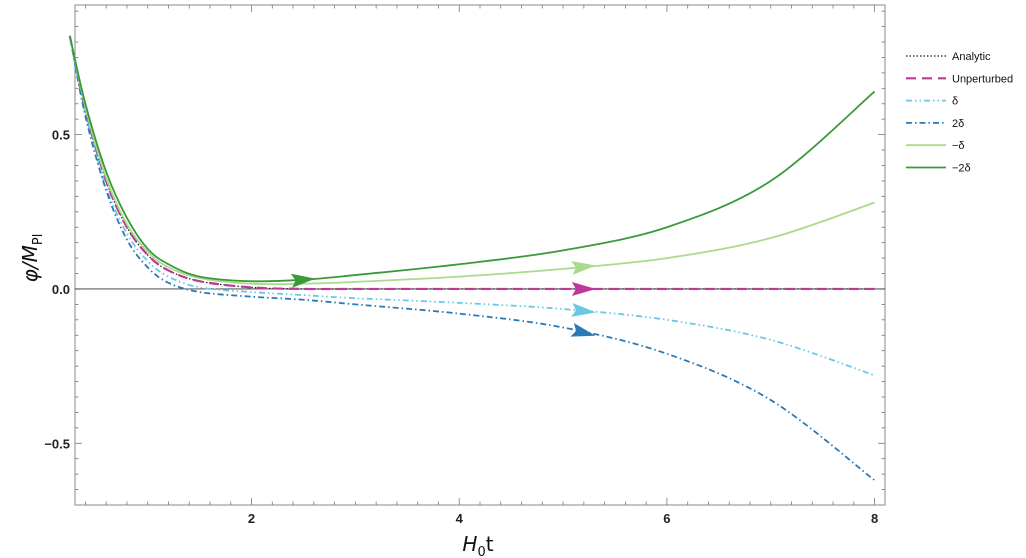 The image size is (1026, 558). What do you see at coordinates (481, 551) in the screenshot?
I see `x-axis-title-sub: 0` at bounding box center [481, 551].